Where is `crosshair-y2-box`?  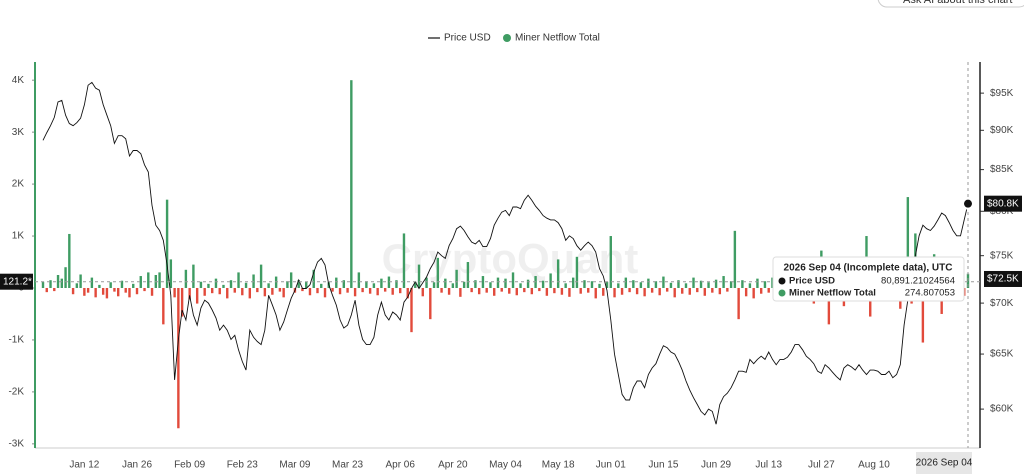 crosshair-y2-box is located at coordinates (1003, 278).